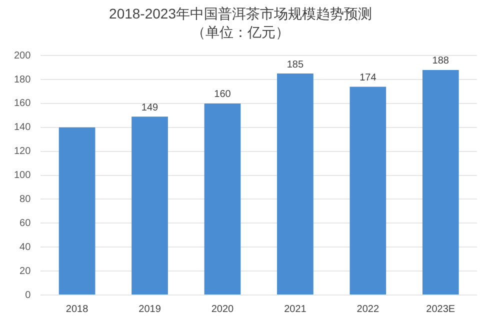 The image size is (499, 327). Describe the element at coordinates (241, 32) in the screenshot. I see `chart-subtitle: （单位：亿元）` at that location.